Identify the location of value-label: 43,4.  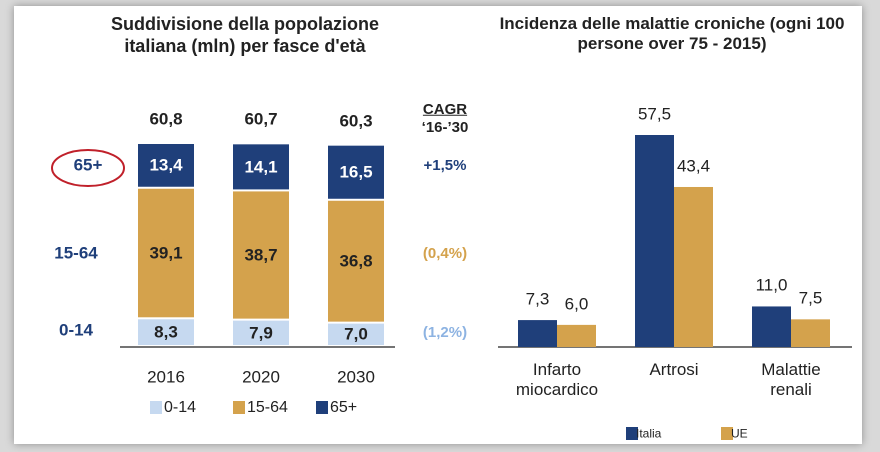
(693, 166).